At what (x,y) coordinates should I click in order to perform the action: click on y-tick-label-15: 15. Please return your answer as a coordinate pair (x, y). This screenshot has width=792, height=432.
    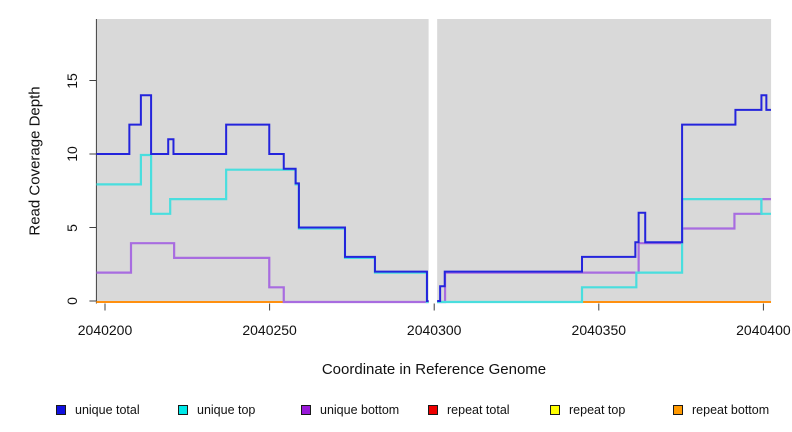
    Looking at the image, I should click on (72, 80).